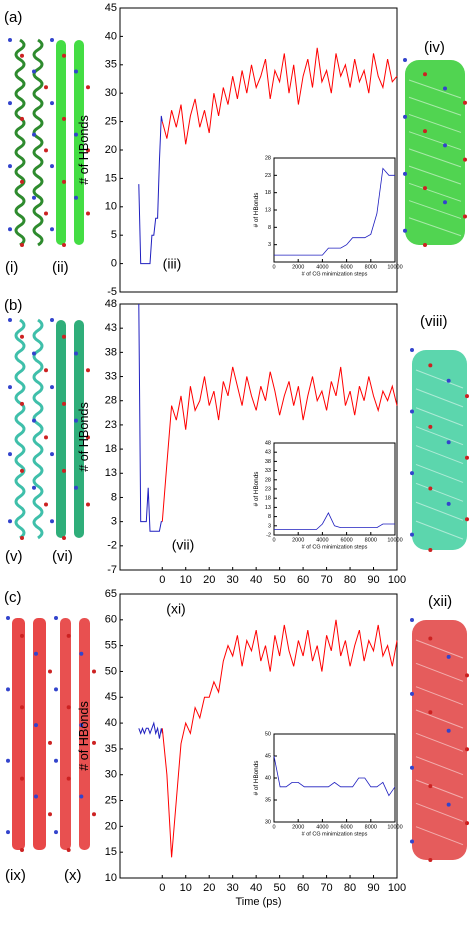 The height and width of the screenshot is (948, 474). I want to click on x-tick-label: 6000, so click(346, 827).